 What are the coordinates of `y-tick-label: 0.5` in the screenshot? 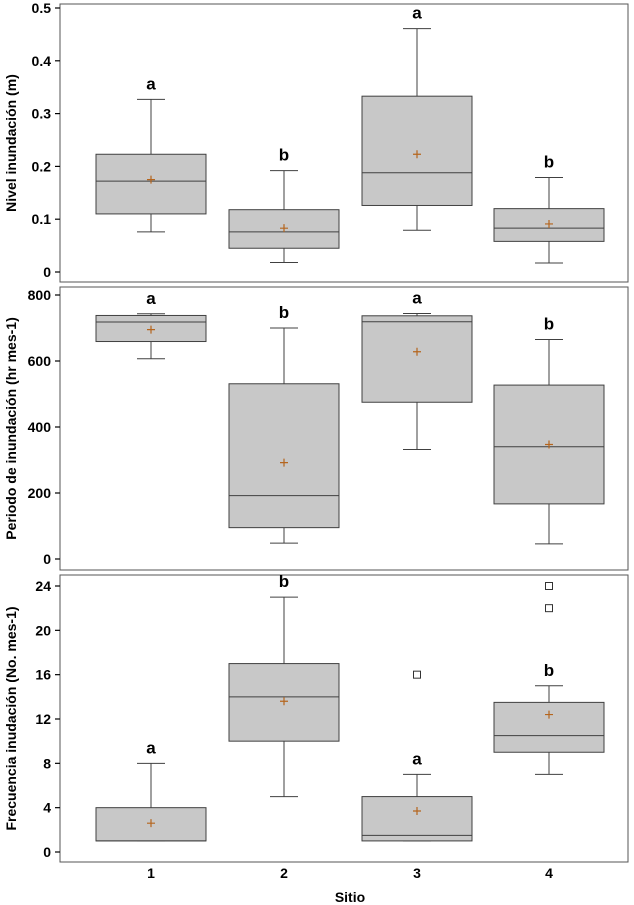 It's located at (42, 8).